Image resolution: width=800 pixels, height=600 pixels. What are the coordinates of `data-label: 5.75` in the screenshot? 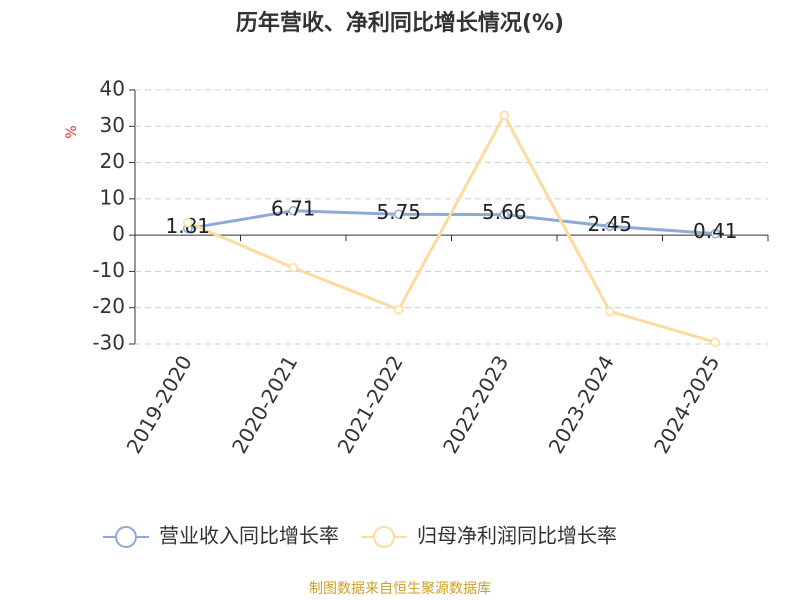 It's located at (398, 212).